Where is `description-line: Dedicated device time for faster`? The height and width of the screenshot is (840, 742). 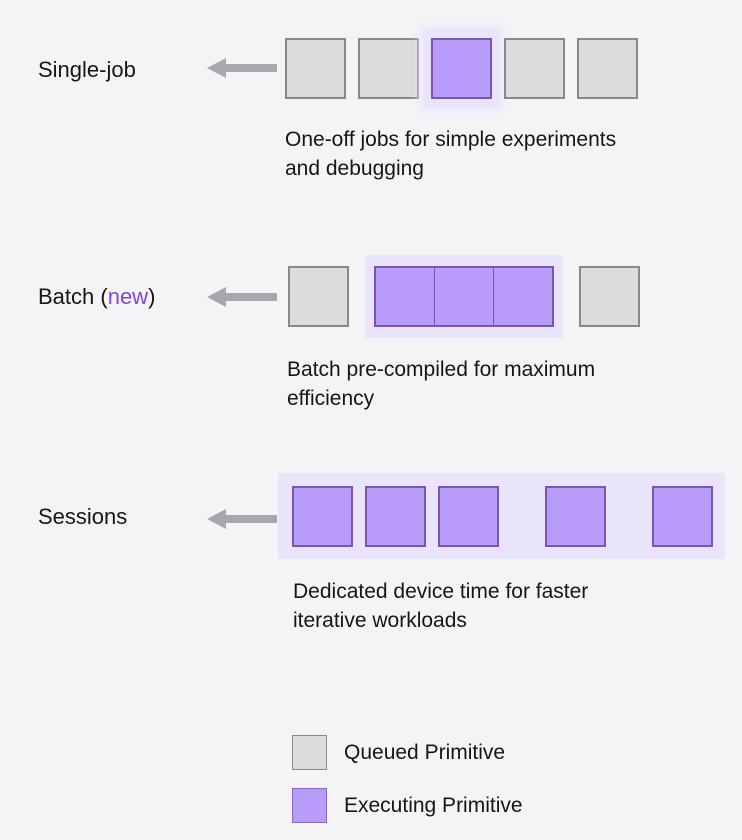 description-line: Dedicated device time for faster is located at coordinates (441, 591).